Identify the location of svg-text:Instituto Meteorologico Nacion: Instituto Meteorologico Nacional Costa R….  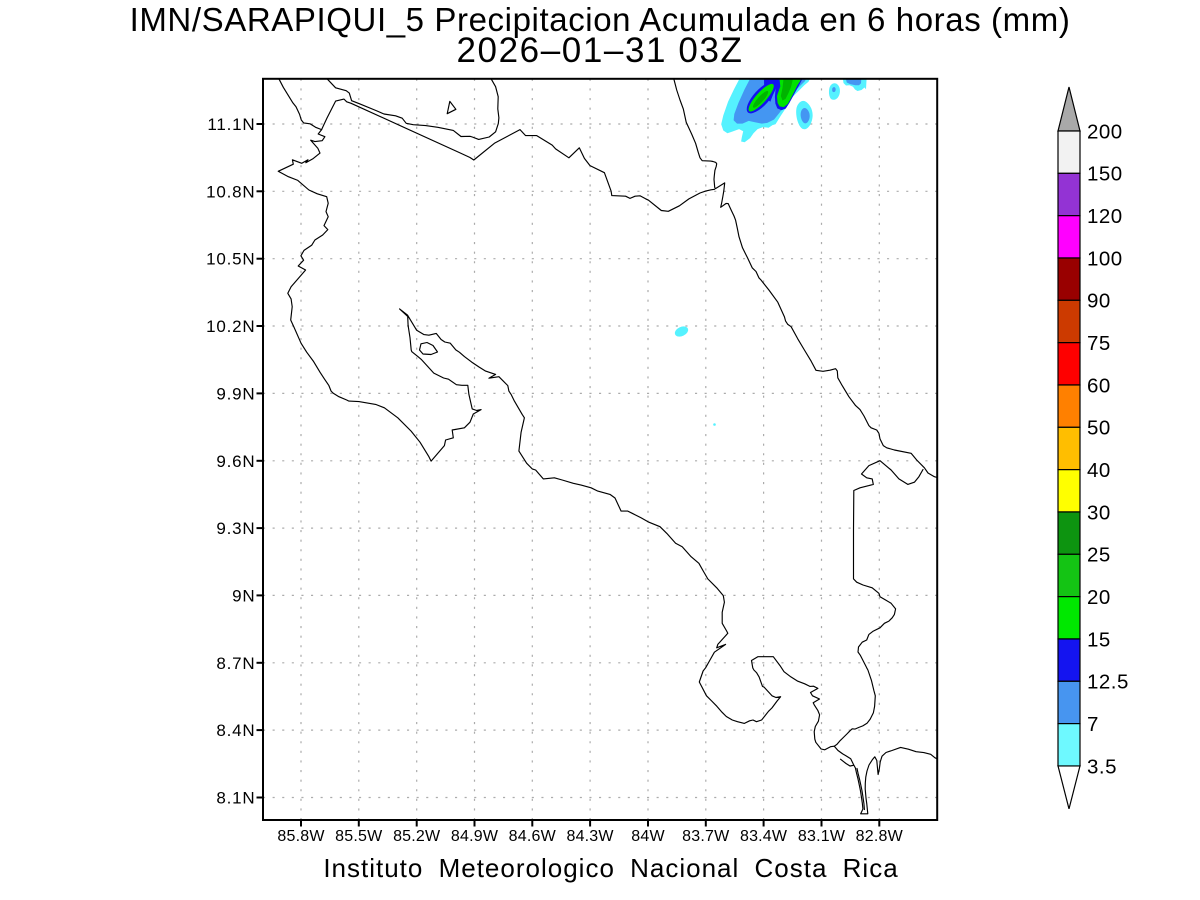
(610, 868).